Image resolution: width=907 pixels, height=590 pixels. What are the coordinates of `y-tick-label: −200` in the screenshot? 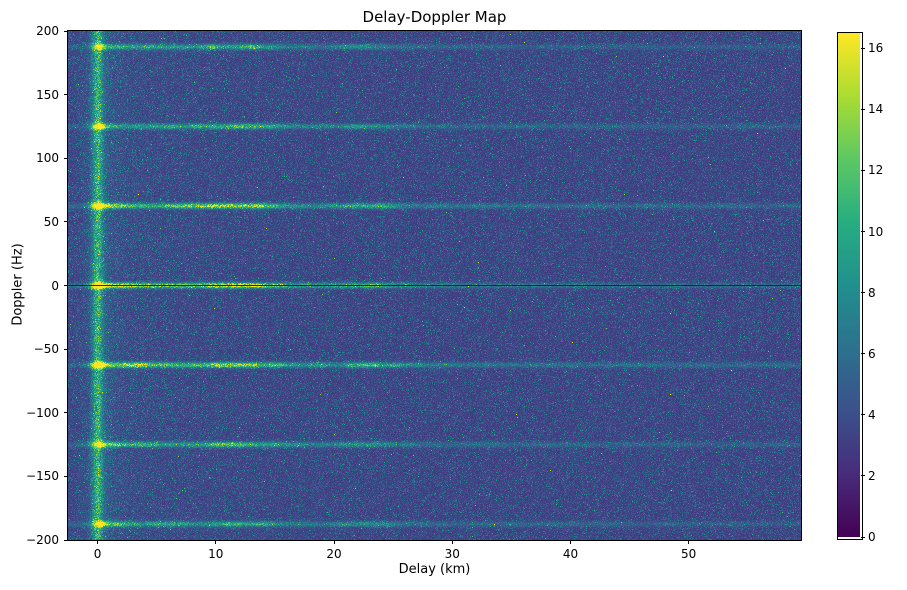 It's located at (42, 540).